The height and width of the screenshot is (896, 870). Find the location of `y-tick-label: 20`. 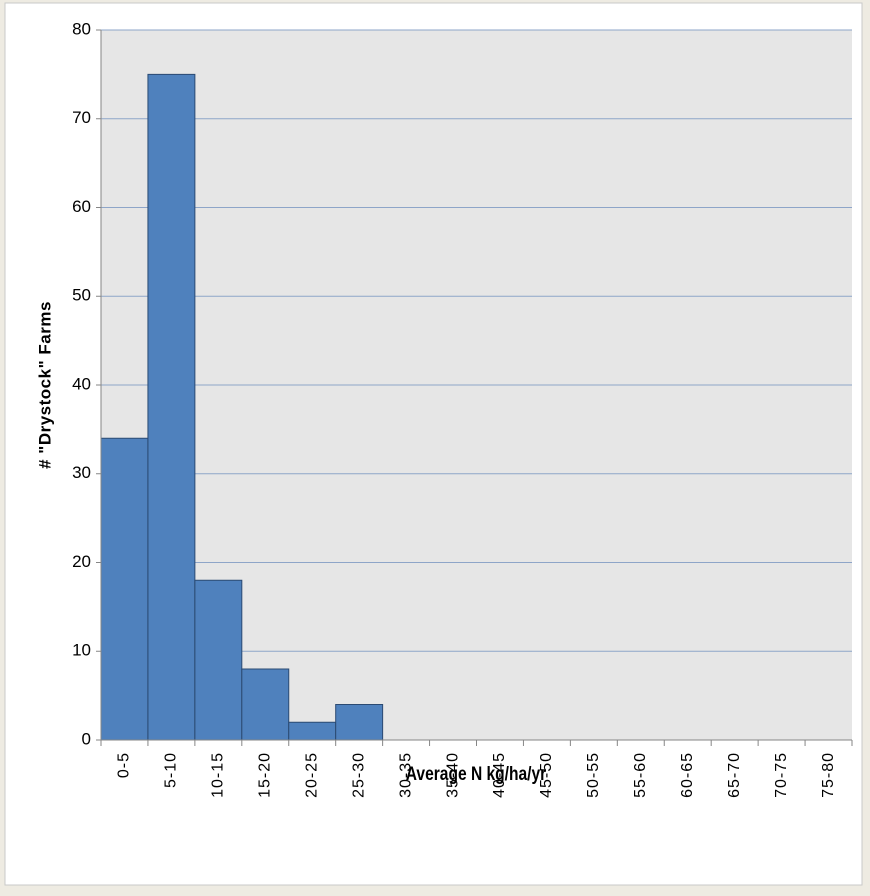

y-tick-label: 20 is located at coordinates (81, 561).